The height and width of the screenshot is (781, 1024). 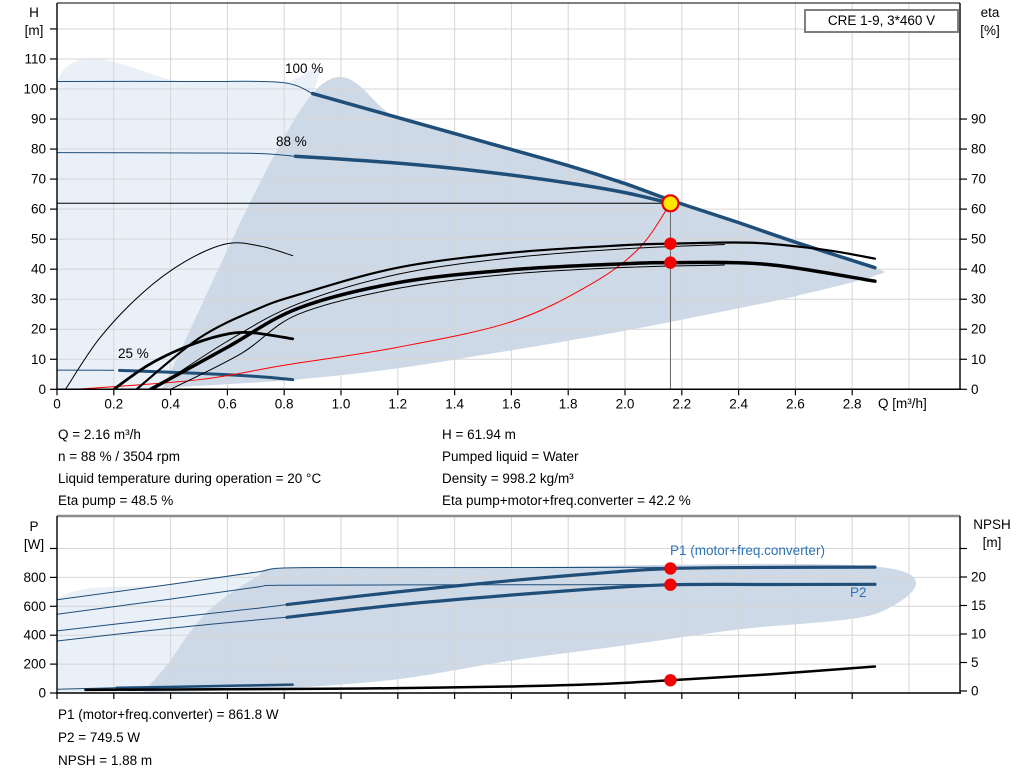 What do you see at coordinates (670, 203) in the screenshot?
I see `duty-point` at bounding box center [670, 203].